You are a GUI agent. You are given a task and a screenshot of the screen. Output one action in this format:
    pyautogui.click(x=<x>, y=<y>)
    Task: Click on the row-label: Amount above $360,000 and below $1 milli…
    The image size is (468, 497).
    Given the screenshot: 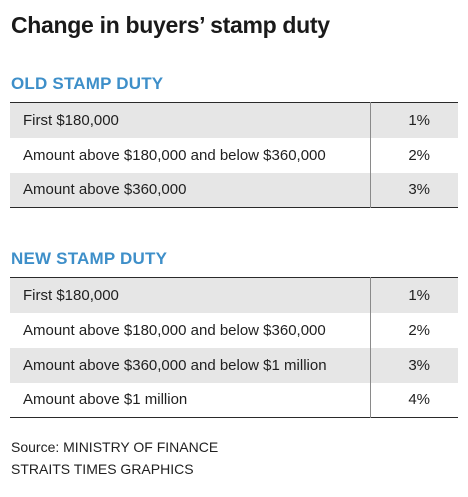 What is the action you would take?
    pyautogui.click(x=175, y=365)
    